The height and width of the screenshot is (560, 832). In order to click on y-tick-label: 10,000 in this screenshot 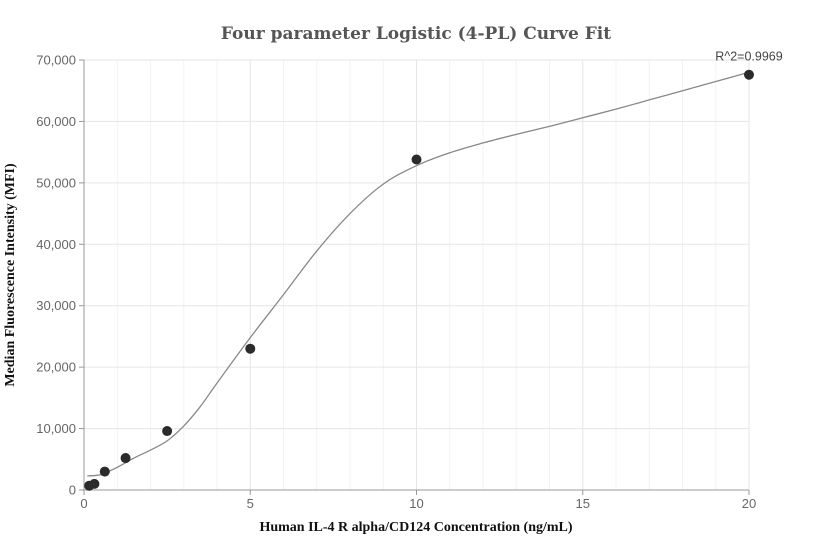, I will do `click(56, 428)`.